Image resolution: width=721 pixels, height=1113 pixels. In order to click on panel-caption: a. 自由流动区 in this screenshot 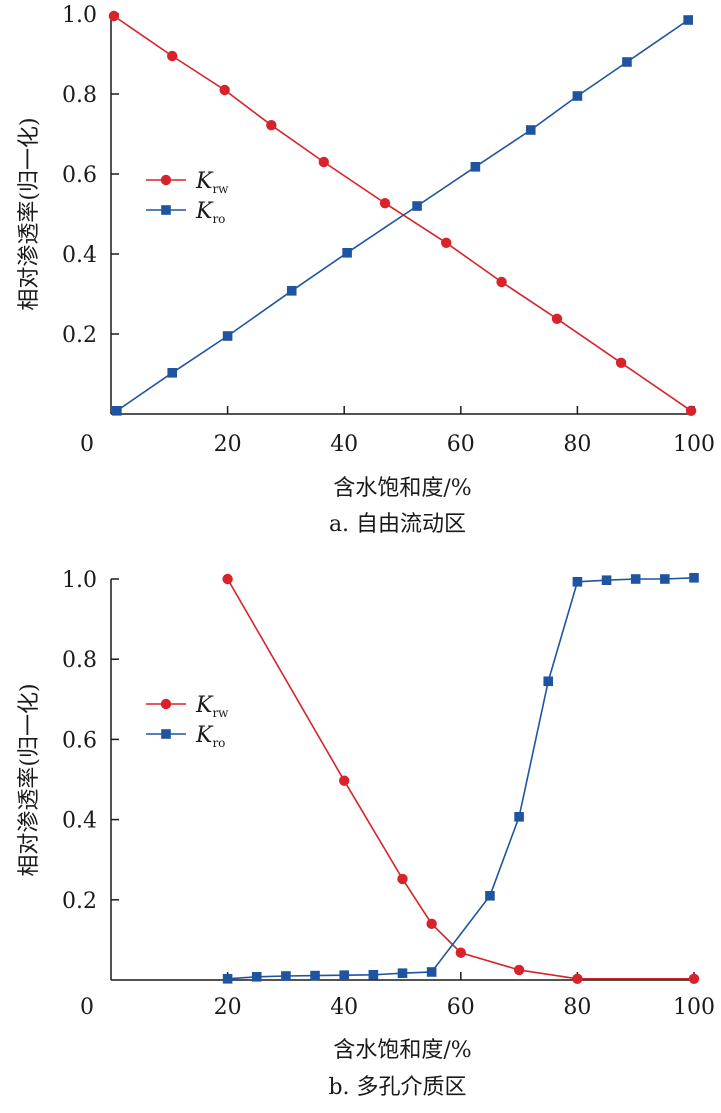, I will do `click(397, 524)`.